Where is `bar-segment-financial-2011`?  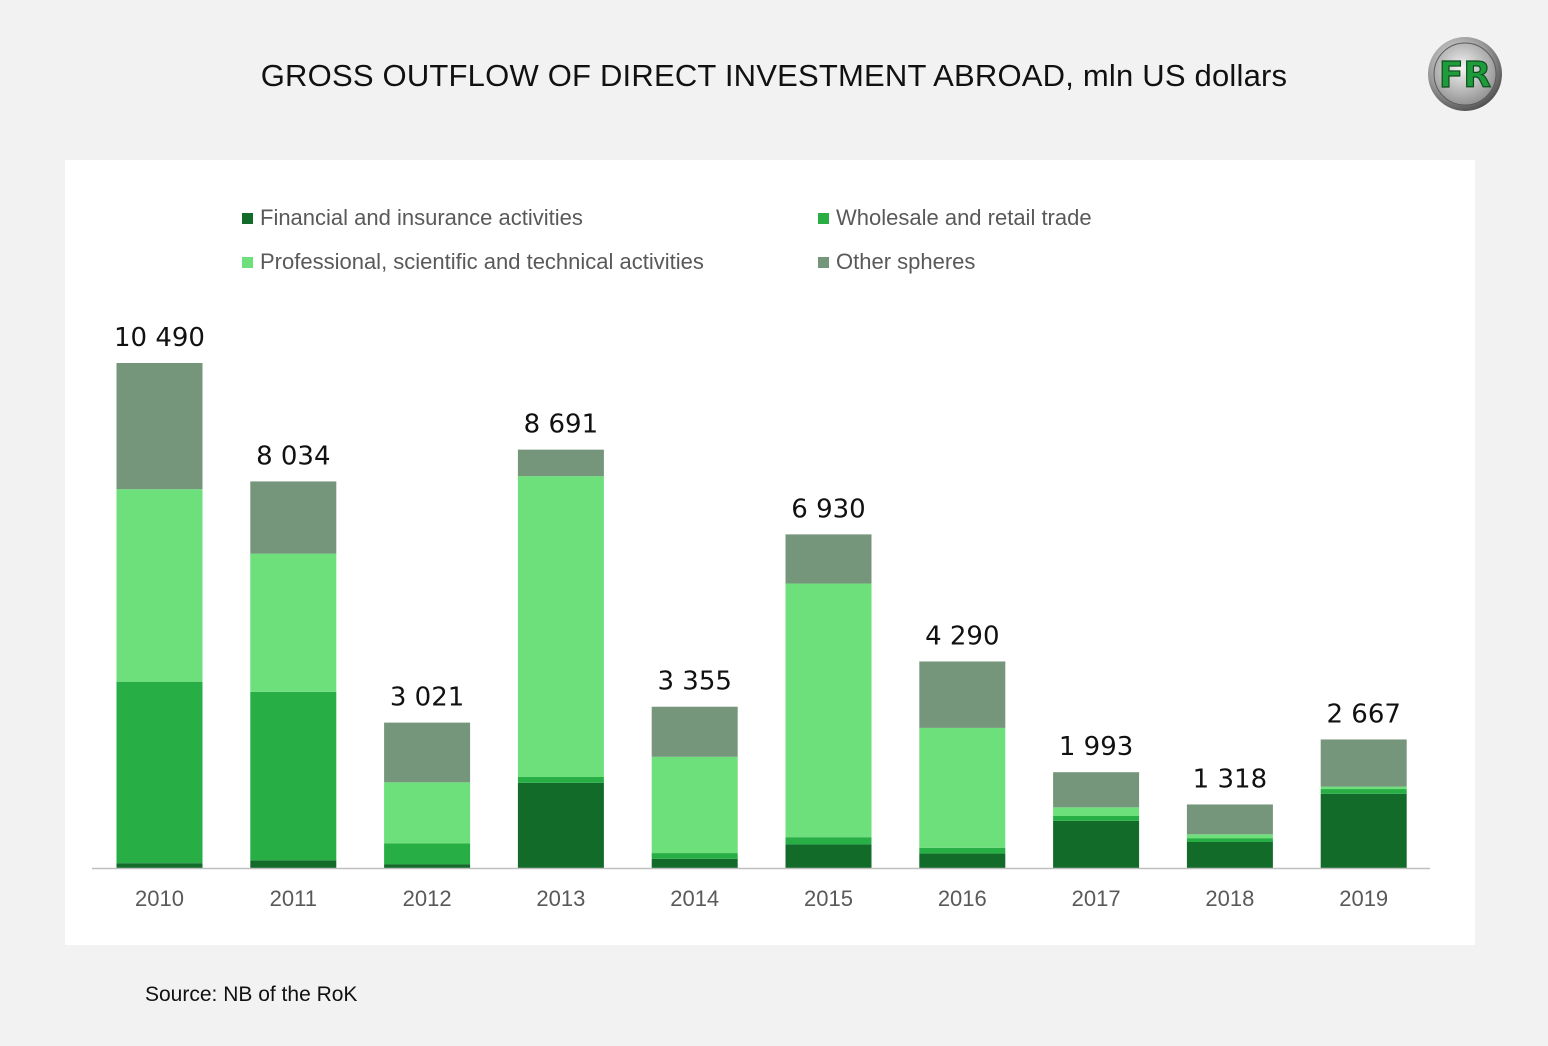
bar-segment-financial-2011 is located at coordinates (293, 864).